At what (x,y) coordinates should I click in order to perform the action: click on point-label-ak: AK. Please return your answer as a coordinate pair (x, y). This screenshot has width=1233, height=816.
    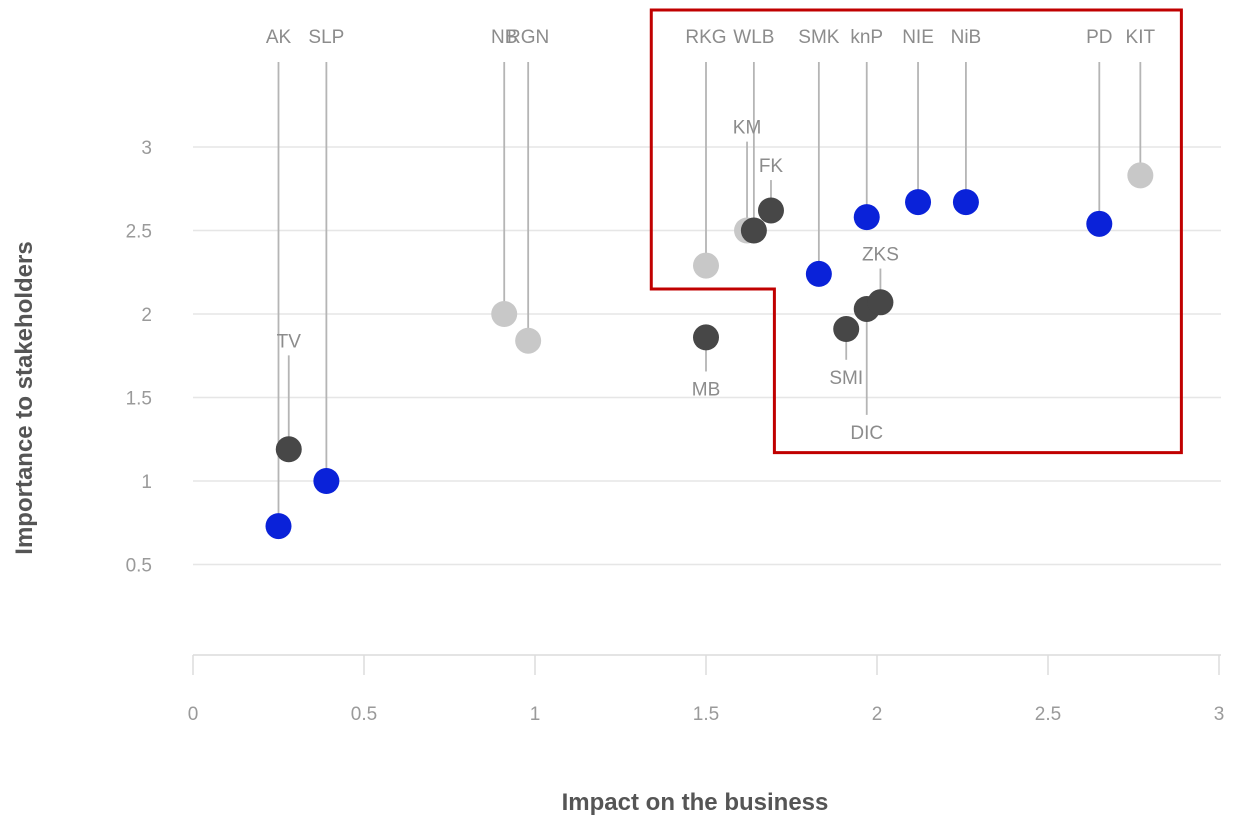
    Looking at the image, I should click on (279, 37).